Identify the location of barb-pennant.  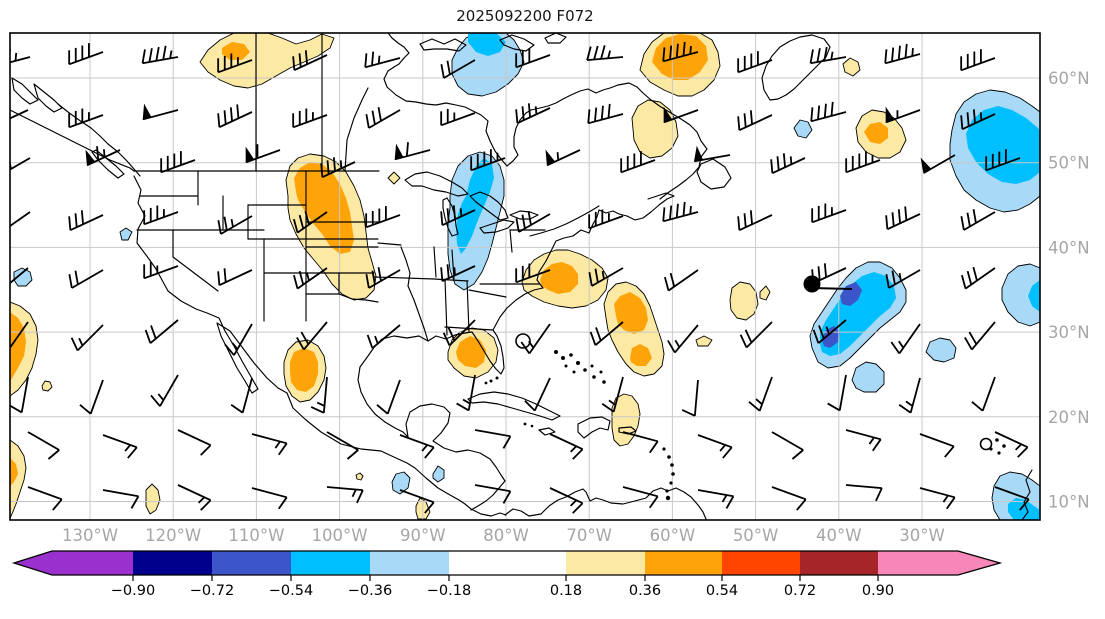
(890, 115).